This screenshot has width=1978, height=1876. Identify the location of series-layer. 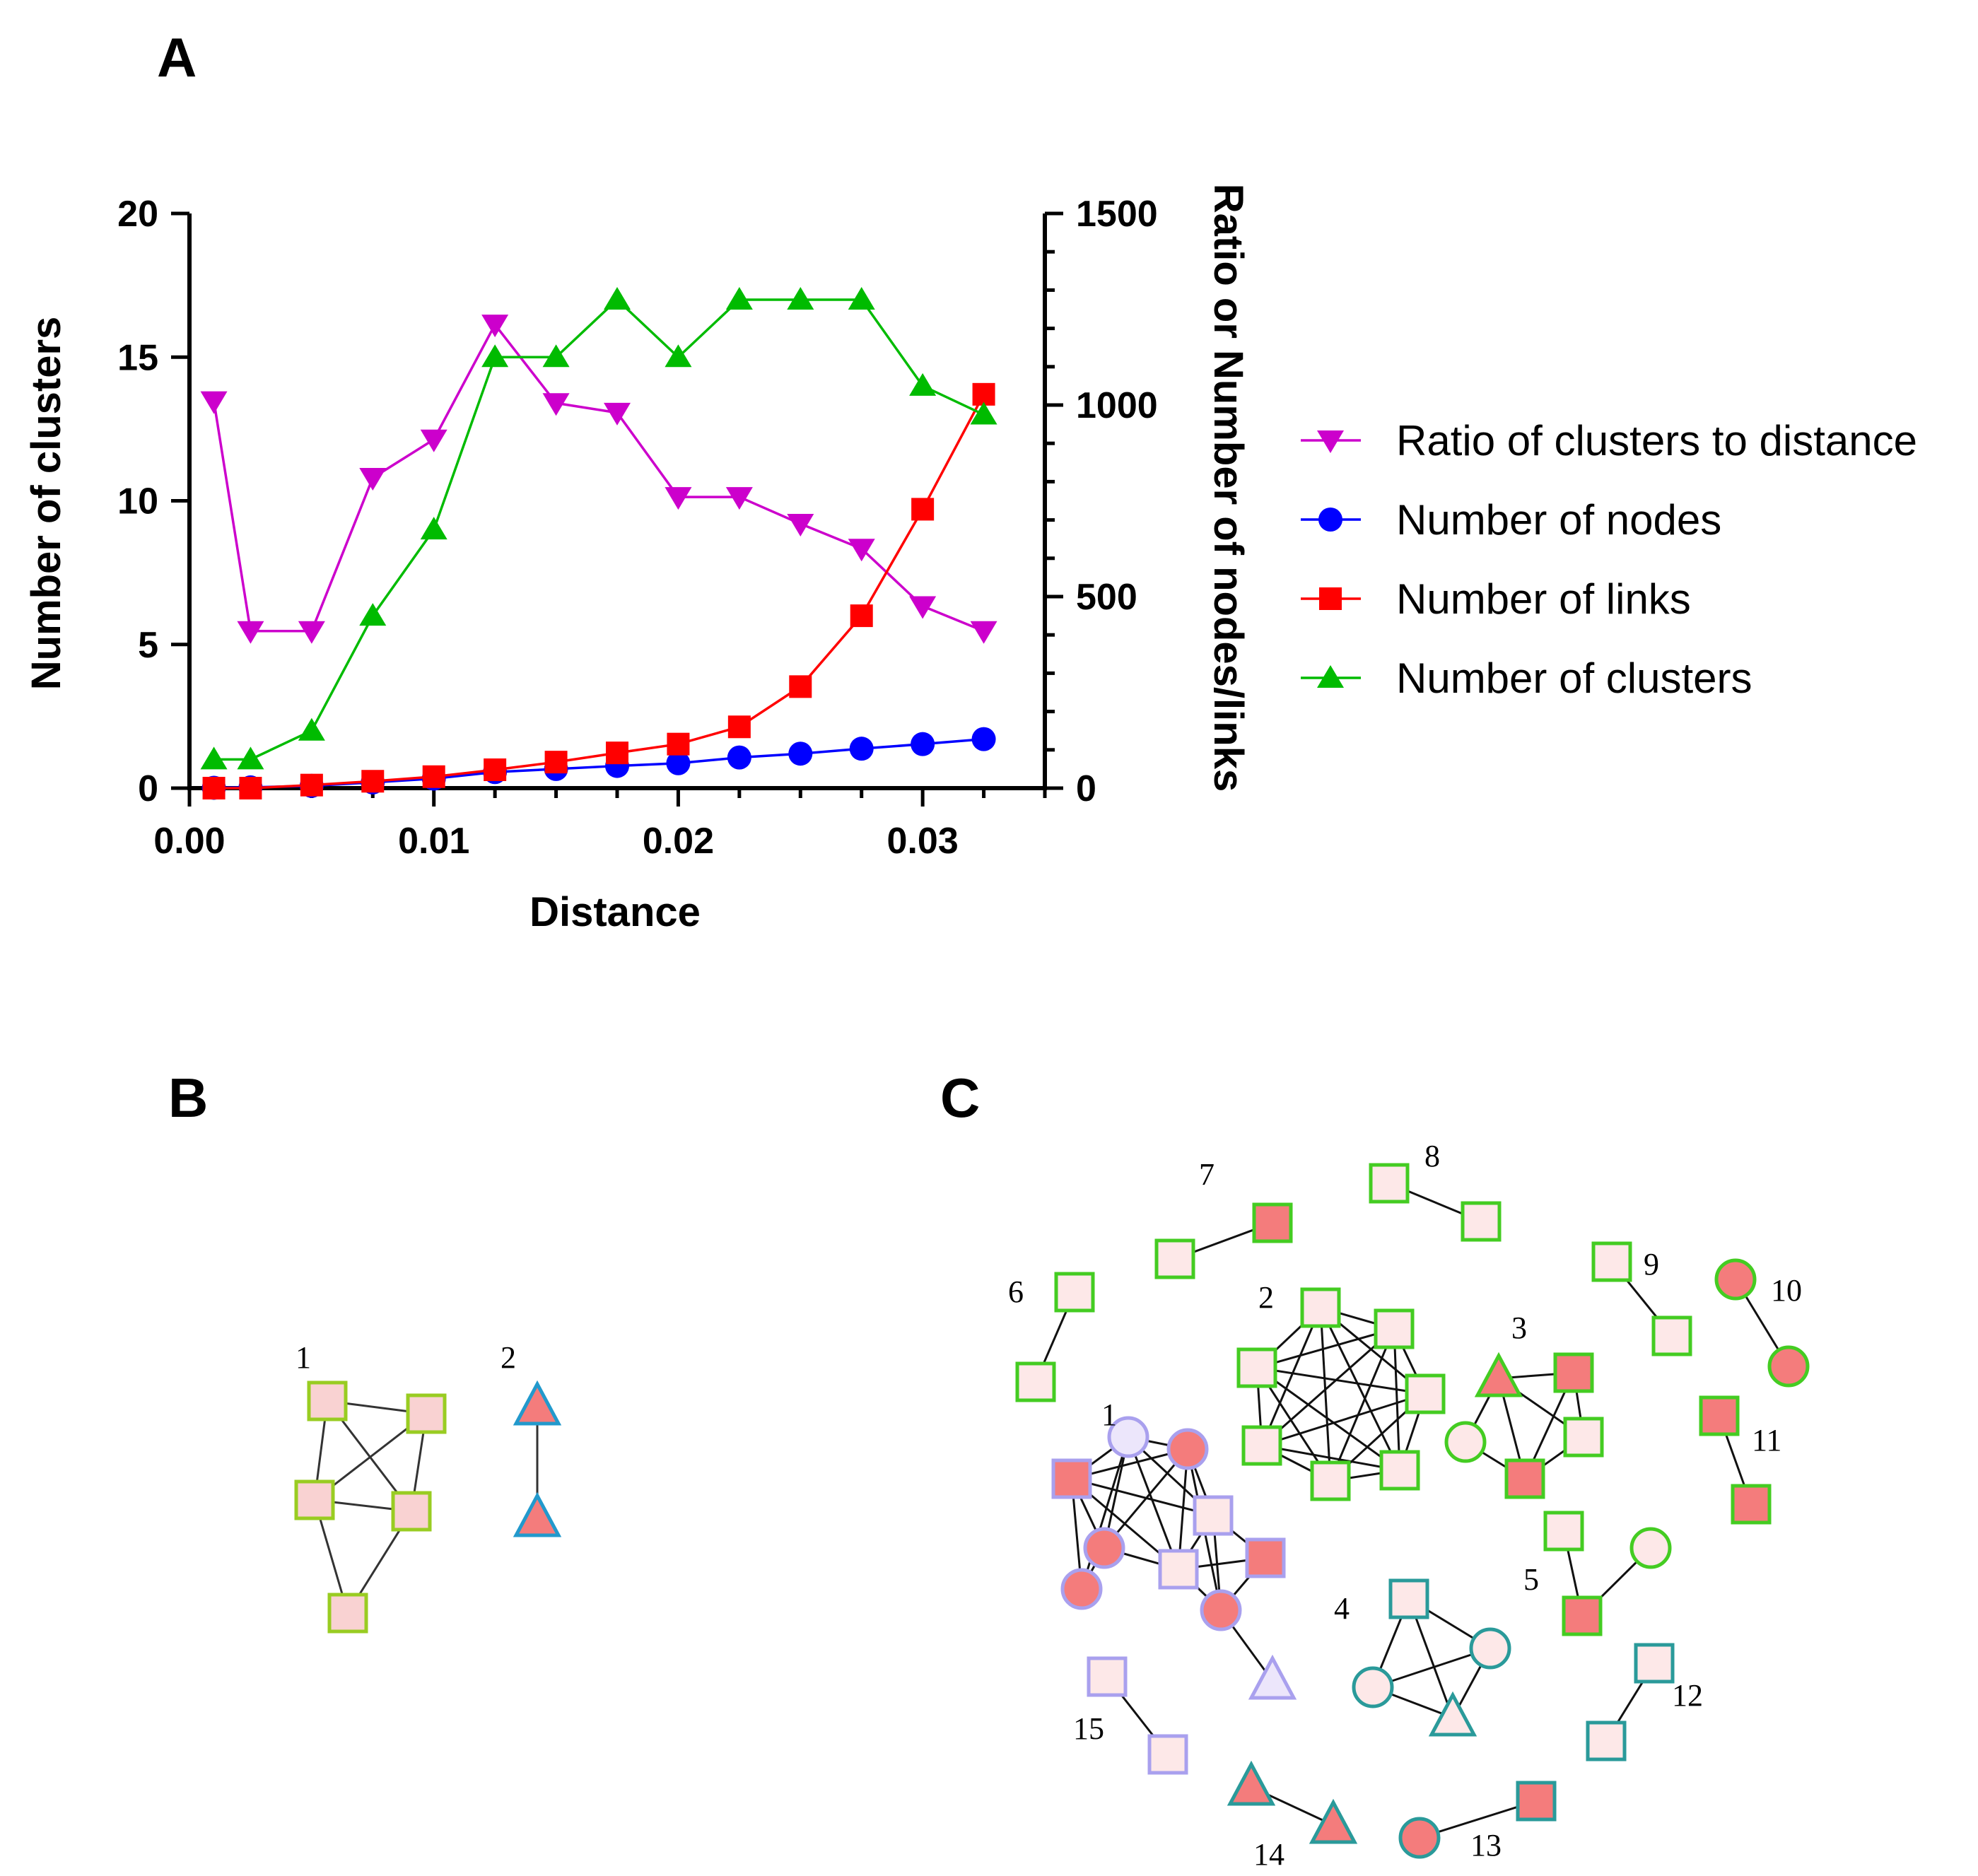
(598, 543).